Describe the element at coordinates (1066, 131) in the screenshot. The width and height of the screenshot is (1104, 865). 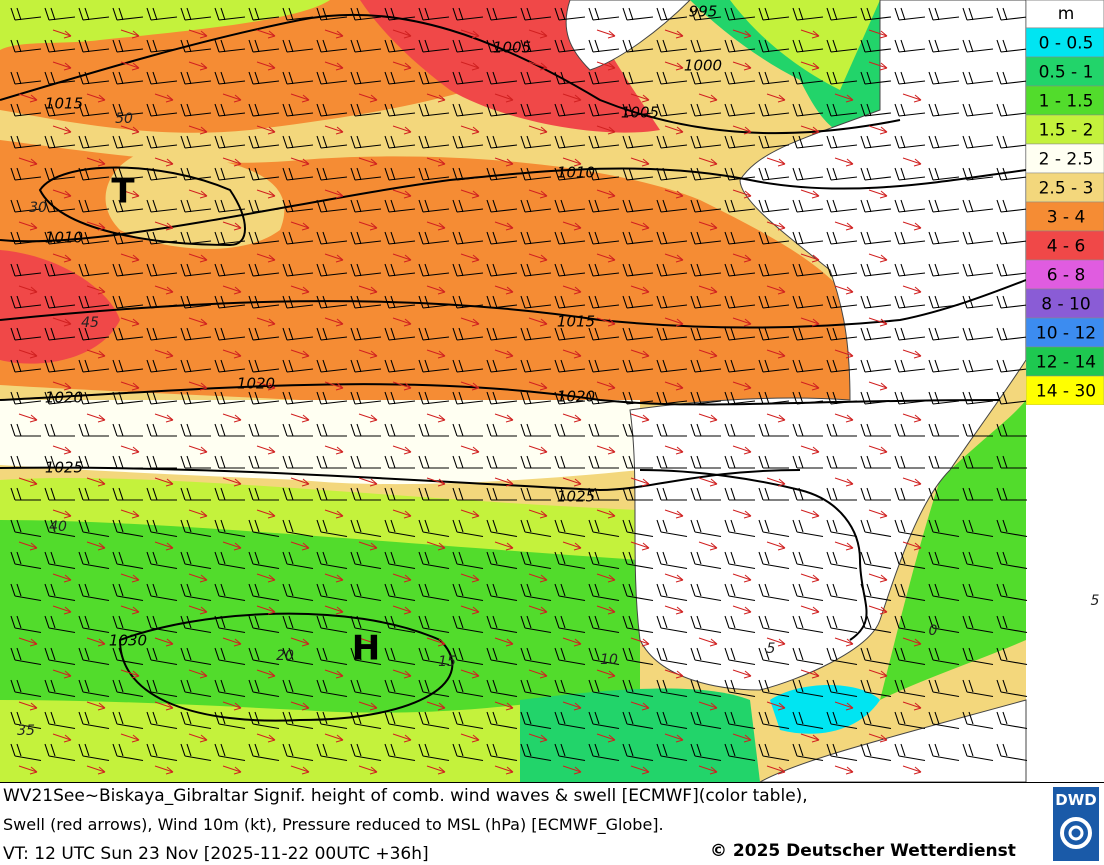
I see `legend-label: 1.5 - 2` at that location.